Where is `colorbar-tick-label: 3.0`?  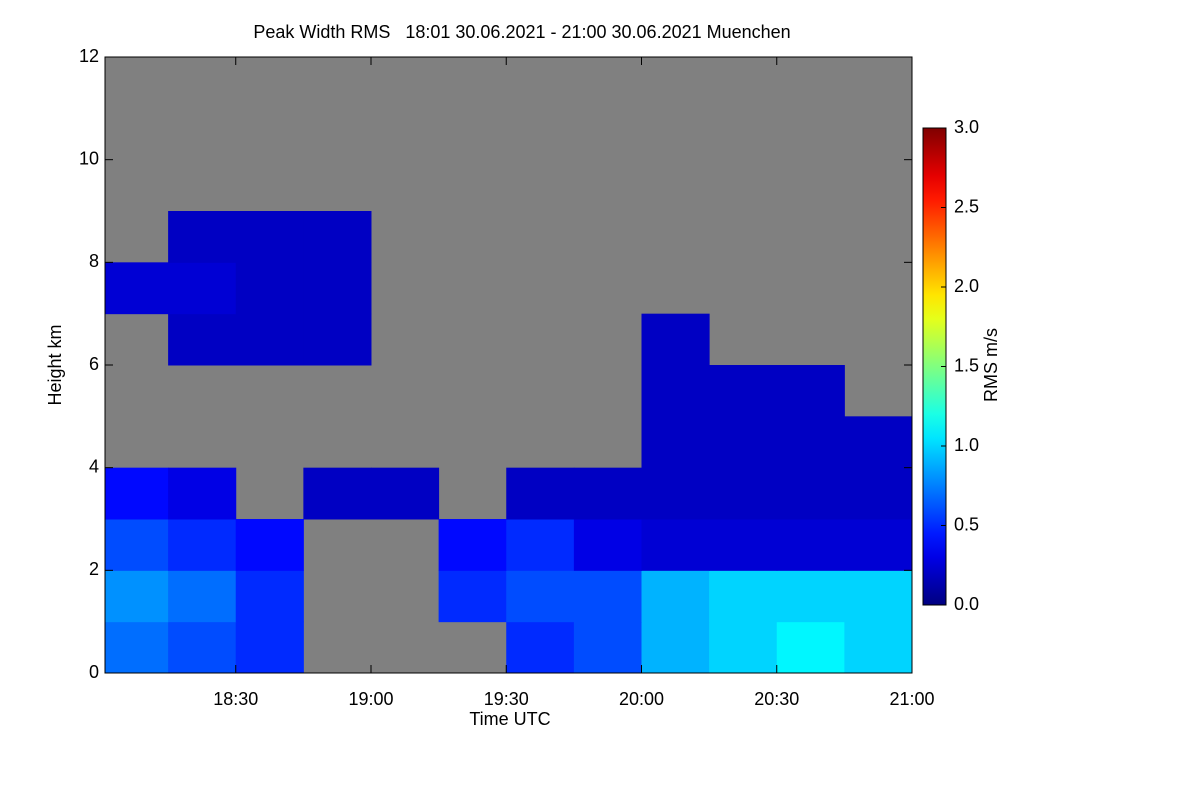 colorbar-tick-label: 3.0 is located at coordinates (966, 127).